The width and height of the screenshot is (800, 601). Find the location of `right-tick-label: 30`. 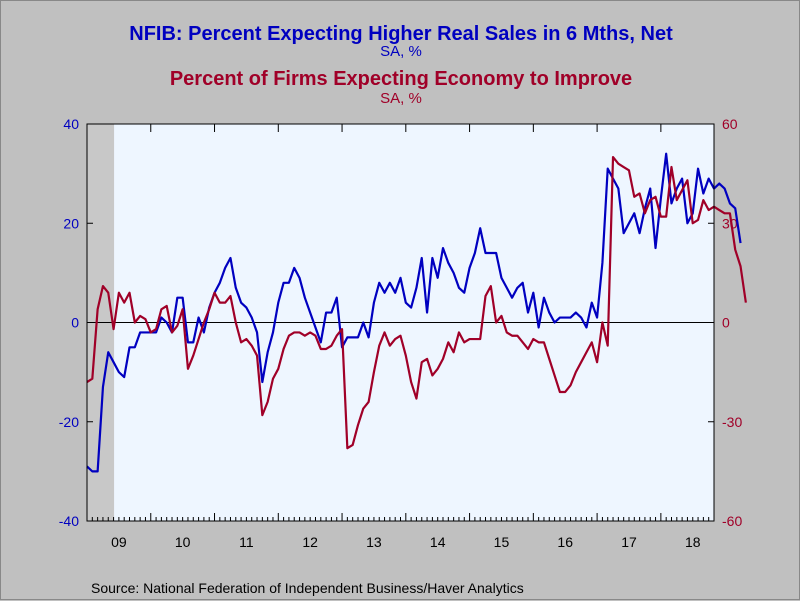

right-tick-label: 30 is located at coordinates (730, 223).